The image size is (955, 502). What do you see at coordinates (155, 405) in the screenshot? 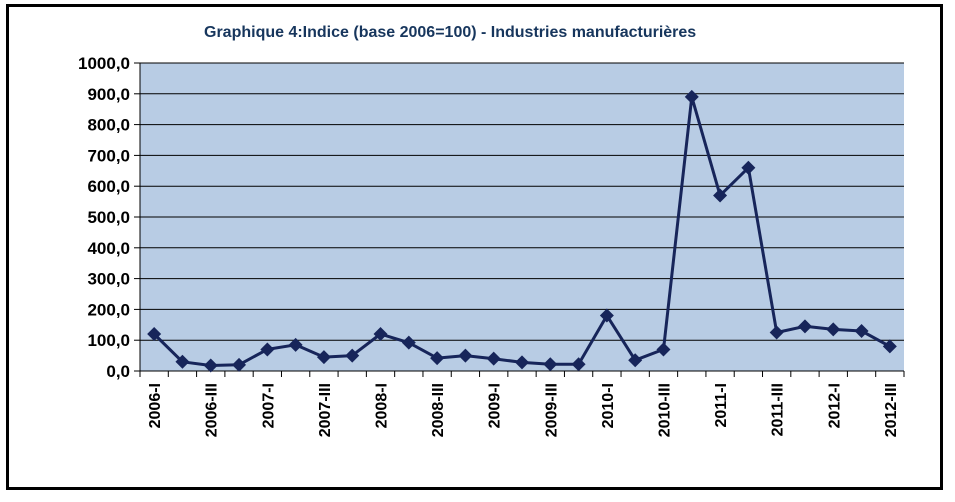
I see `x-tick-label: 2006-I` at bounding box center [155, 405].